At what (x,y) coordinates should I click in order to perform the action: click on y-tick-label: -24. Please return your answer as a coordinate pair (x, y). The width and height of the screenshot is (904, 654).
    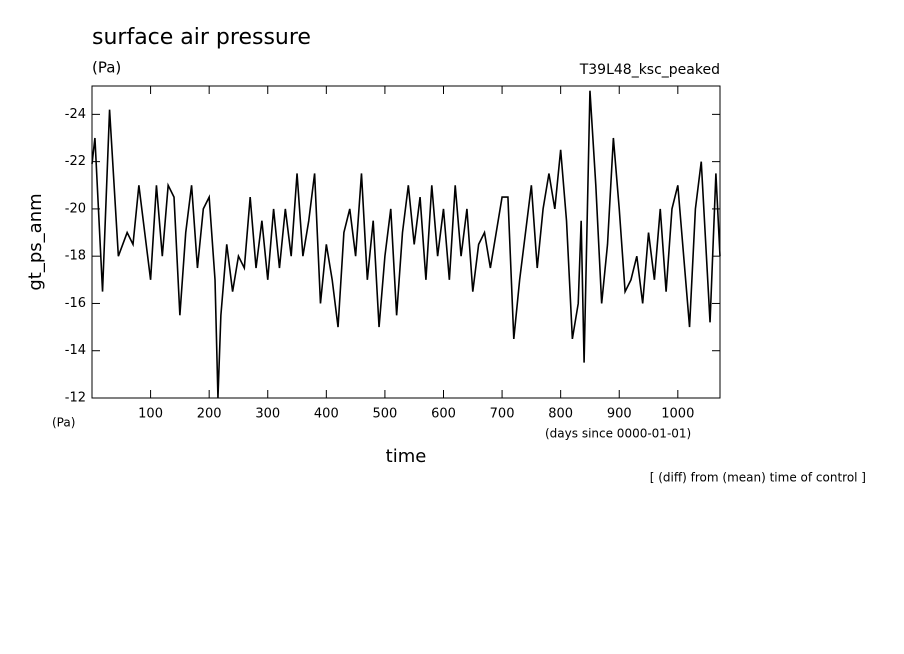
    Looking at the image, I should click on (75, 114).